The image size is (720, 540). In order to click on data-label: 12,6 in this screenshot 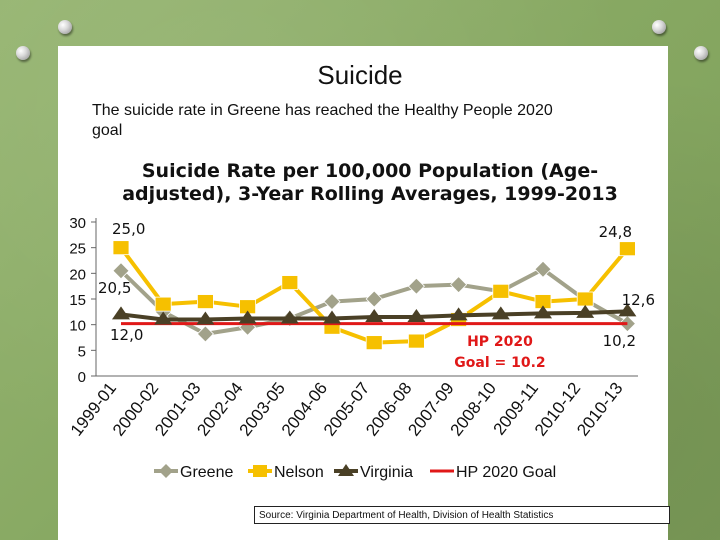, I will do `click(638, 300)`.